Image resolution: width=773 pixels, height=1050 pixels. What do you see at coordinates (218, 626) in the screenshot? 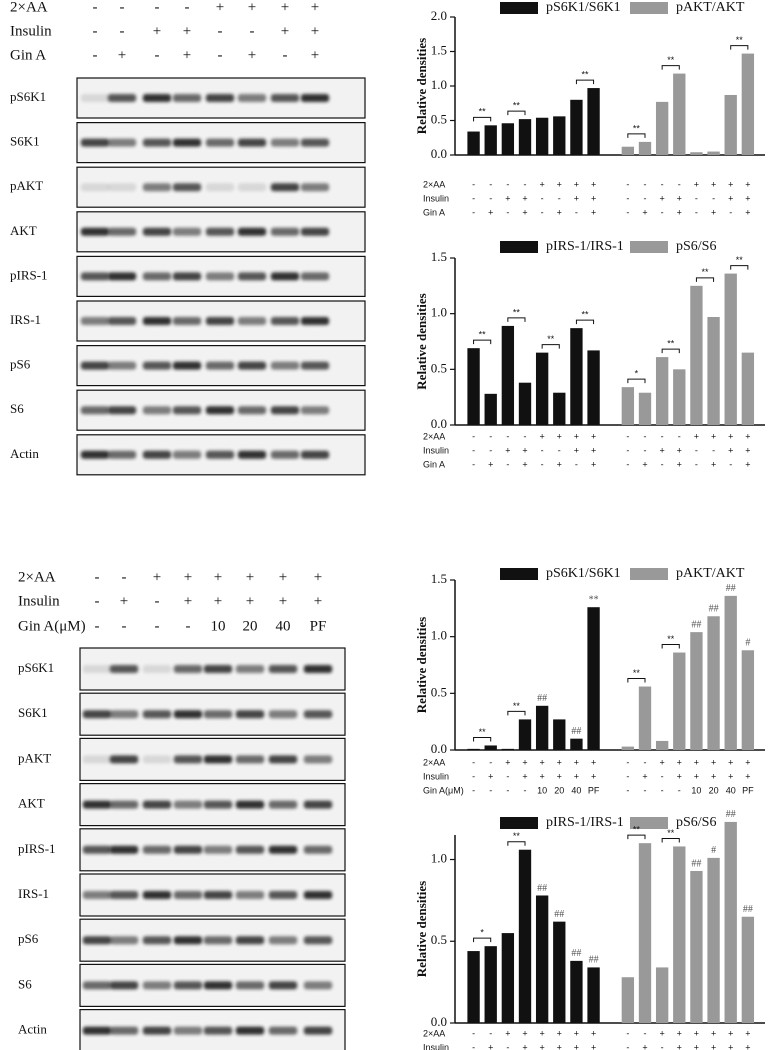
I see `condition-mark: 10` at bounding box center [218, 626].